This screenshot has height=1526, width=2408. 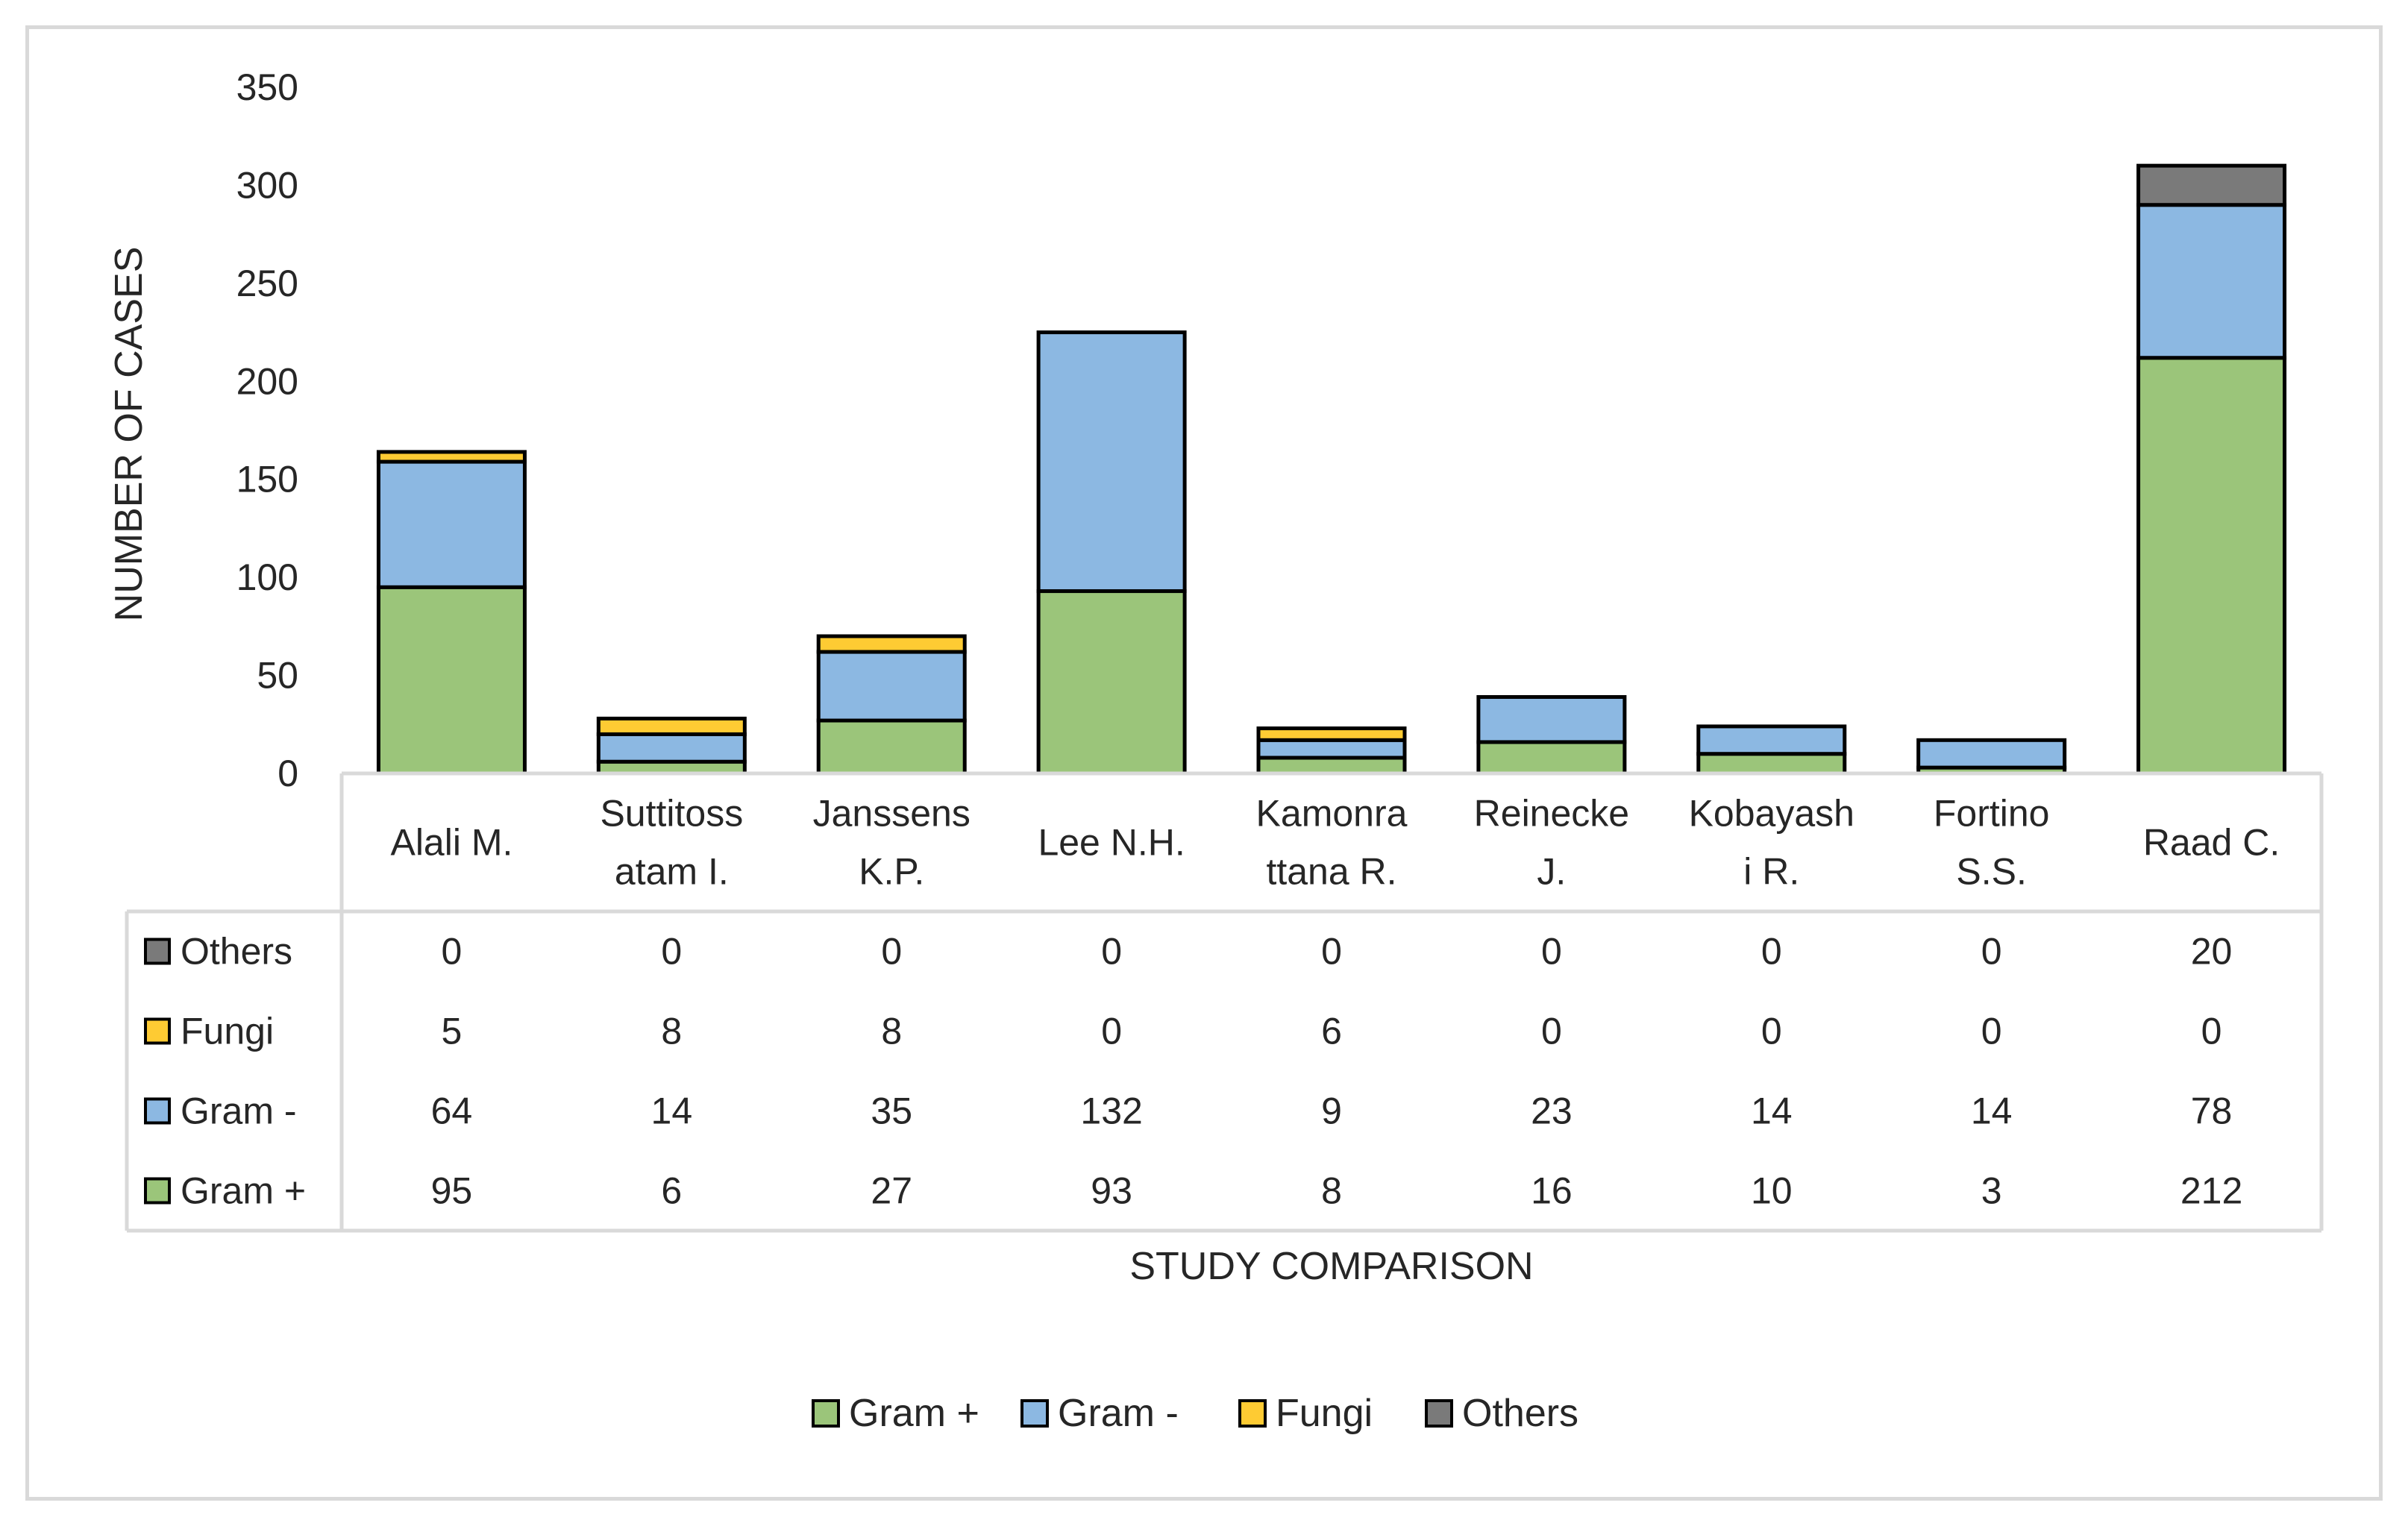 What do you see at coordinates (236, 952) in the screenshot?
I see `table-row-label: Others` at bounding box center [236, 952].